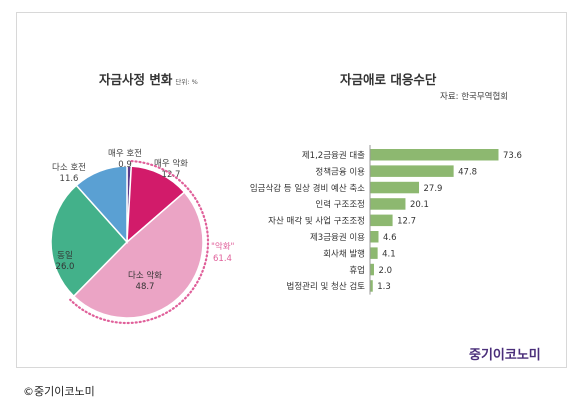 The height and width of the screenshot is (420, 581). I want to click on pie-callout-label: "악화", so click(223, 246).